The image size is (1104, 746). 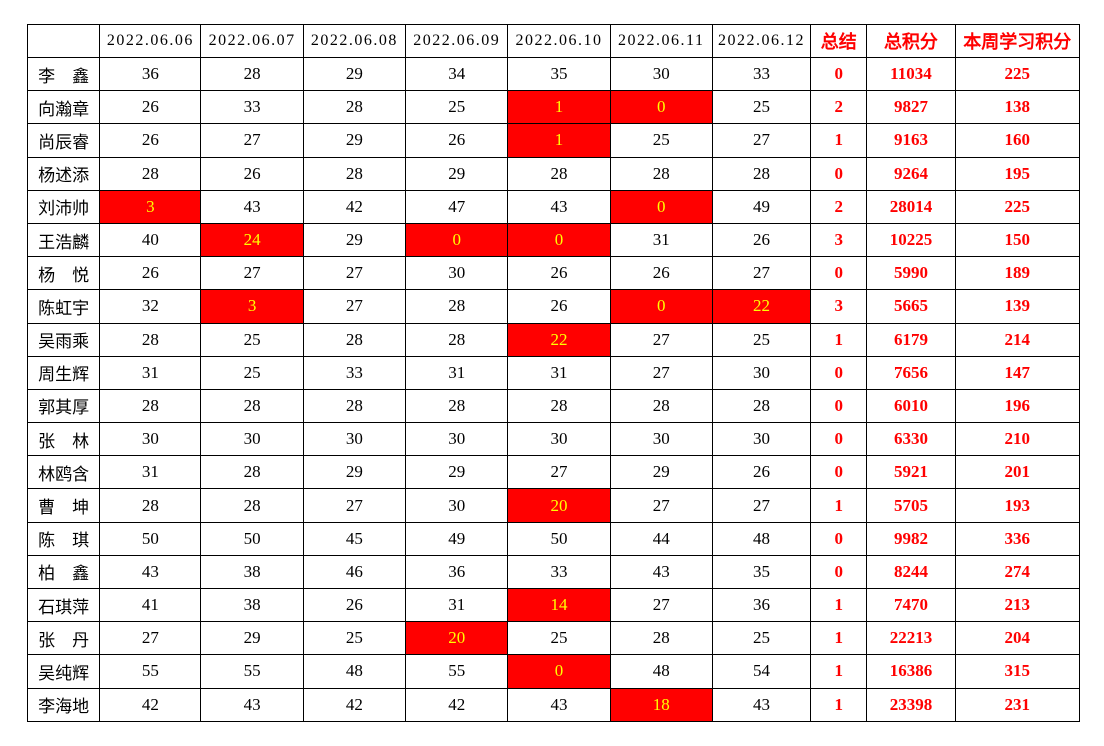 What do you see at coordinates (553, 406) in the screenshot?
I see `student-row: 郭其厚 28 28 28 28 28 28 28 0 6010 196` at bounding box center [553, 406].